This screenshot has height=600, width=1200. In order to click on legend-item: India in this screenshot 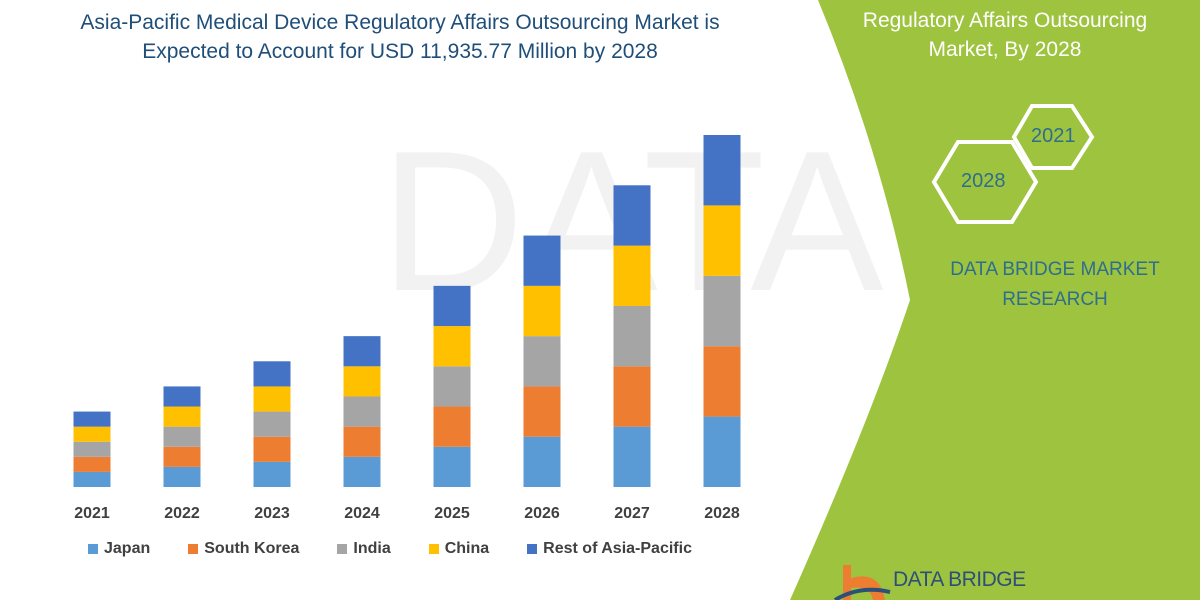, I will do `click(364, 549)`.